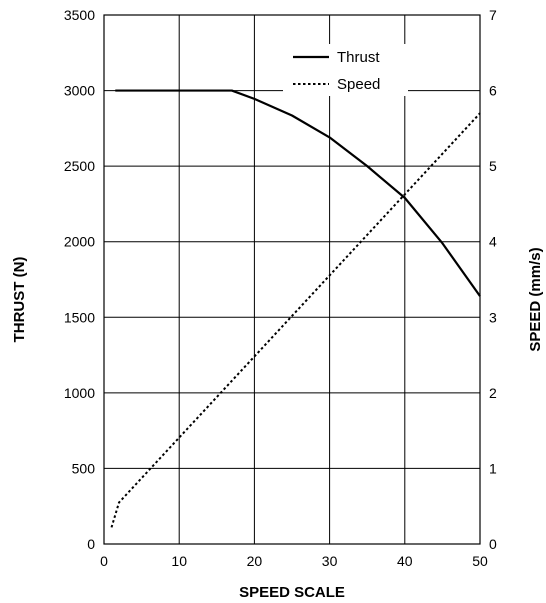 The width and height of the screenshot is (546, 603). Describe the element at coordinates (535, 299) in the screenshot. I see `y-axis-right-title: SPEED (mm/s)` at that location.